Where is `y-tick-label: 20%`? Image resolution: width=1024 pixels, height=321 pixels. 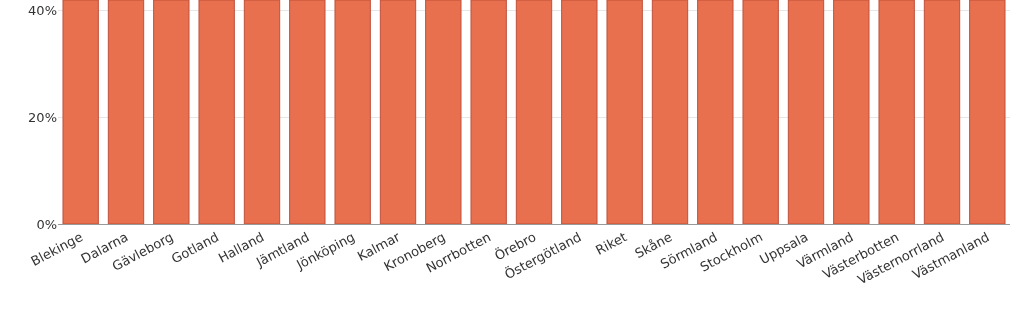
y-tick-label: 20% is located at coordinates (42, 117).